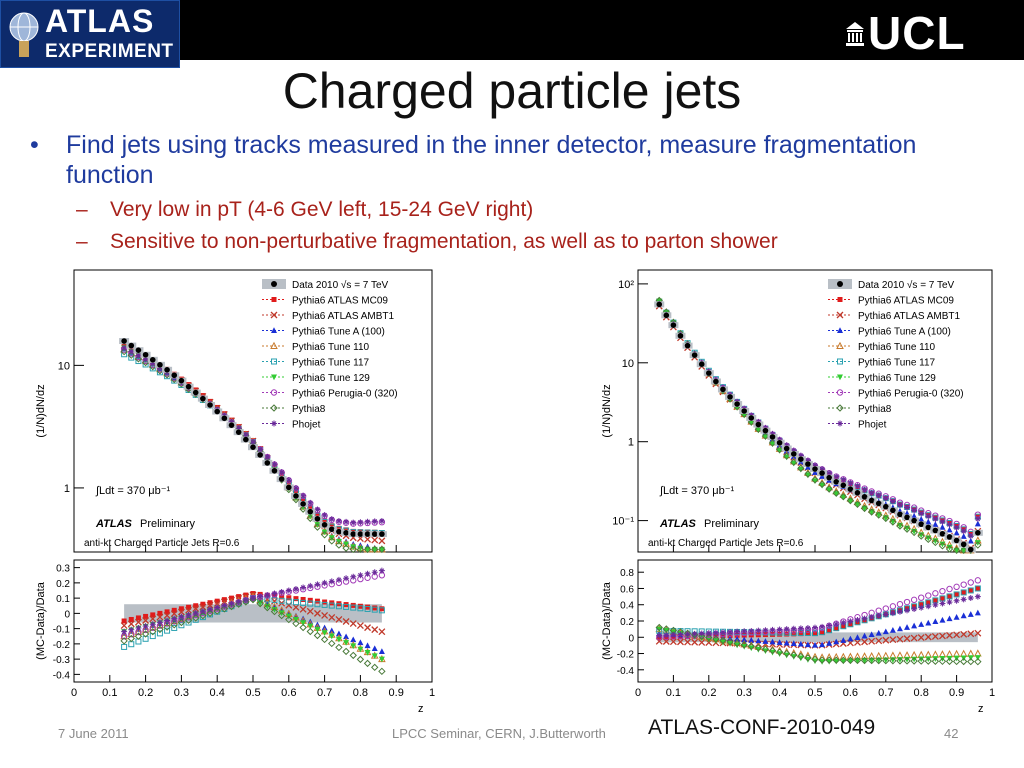 Image resolution: width=1024 pixels, height=768 pixels. What do you see at coordinates (499, 733) in the screenshot?
I see `footer-center: LPCC Seminar, CERN, J.Butterworth` at bounding box center [499, 733].